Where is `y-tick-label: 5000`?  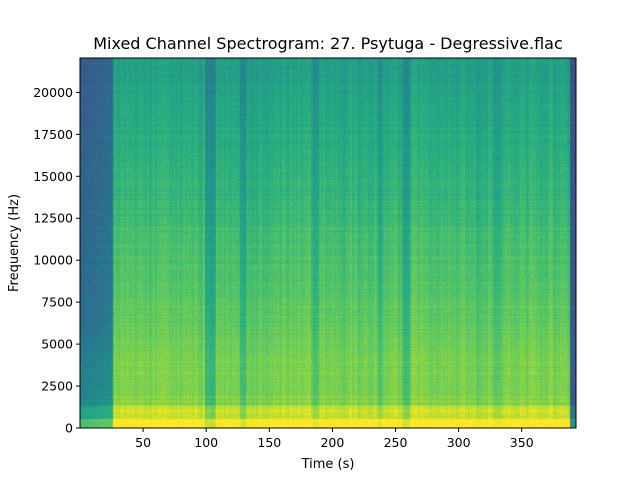 y-tick-label: 5000 is located at coordinates (57, 344).